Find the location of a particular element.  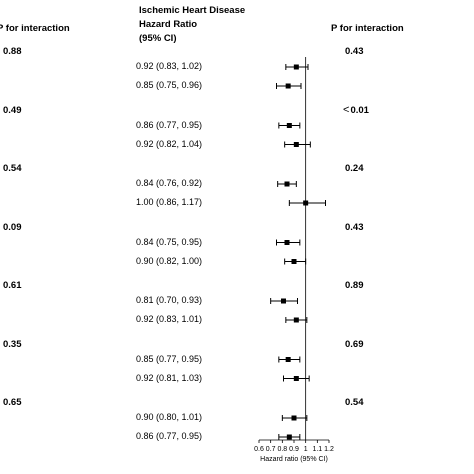

x-tick-label: 0.7 is located at coordinates (270, 449).